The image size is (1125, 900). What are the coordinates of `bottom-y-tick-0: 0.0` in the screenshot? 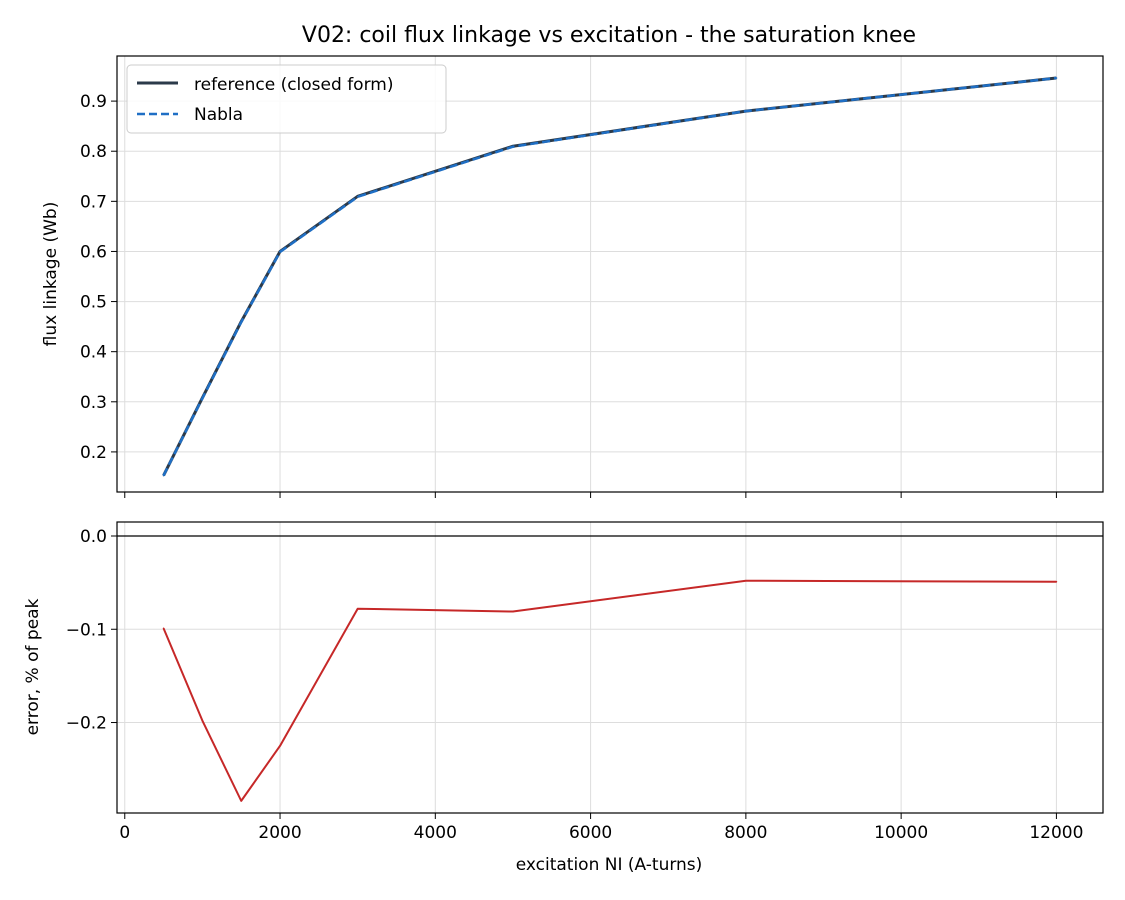 It's located at (98, 537).